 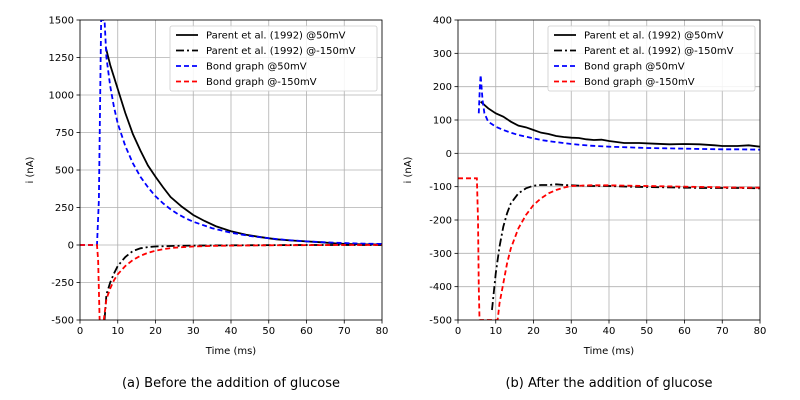 I want to click on y-tick-label: -250, so click(x=62, y=283).